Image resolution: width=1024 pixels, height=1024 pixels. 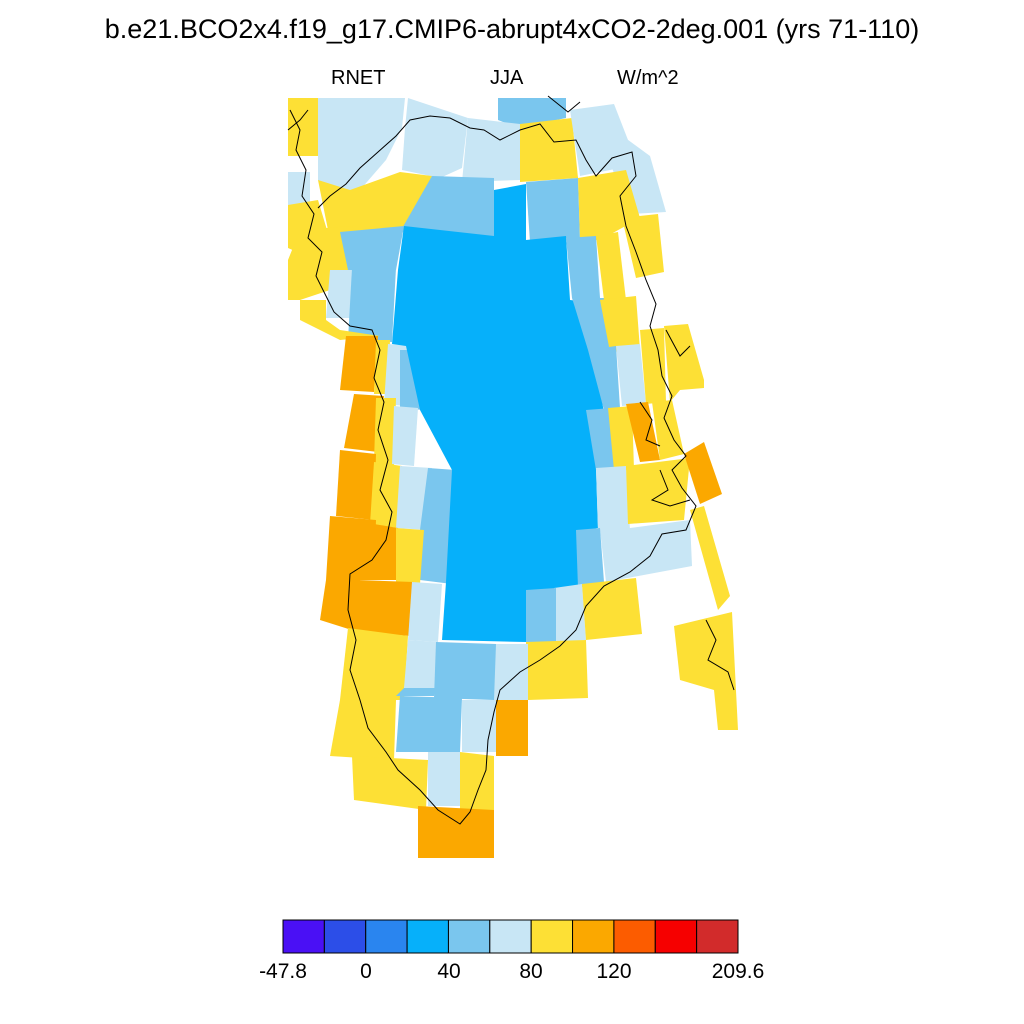 What do you see at coordinates (358, 78) in the screenshot?
I see `variable-label: RNET` at bounding box center [358, 78].